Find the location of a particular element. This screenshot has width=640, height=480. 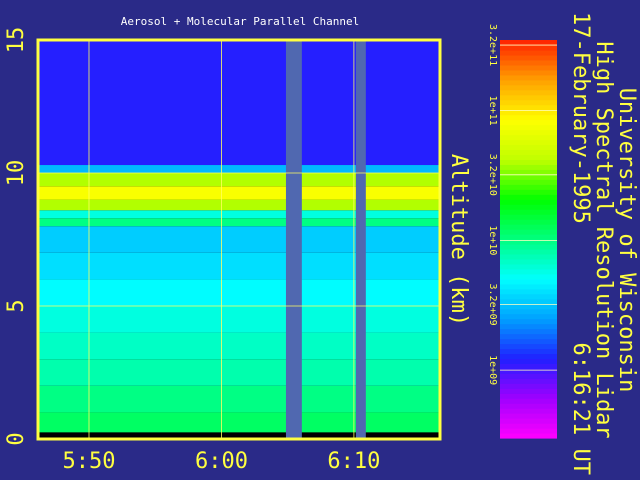

y-axis-label: Altitude (km) is located at coordinates (458, 240).